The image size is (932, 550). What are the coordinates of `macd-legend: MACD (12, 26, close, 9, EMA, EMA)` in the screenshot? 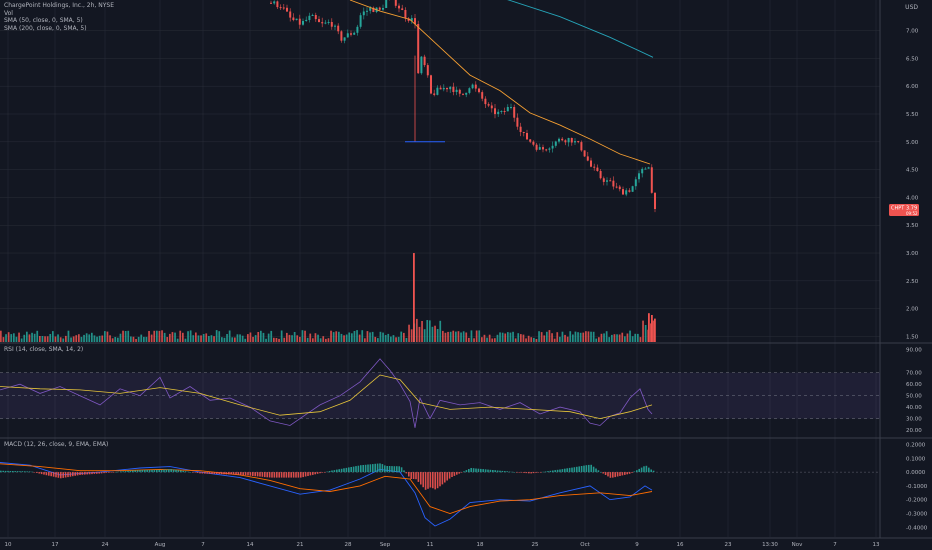 It's located at (56, 444).